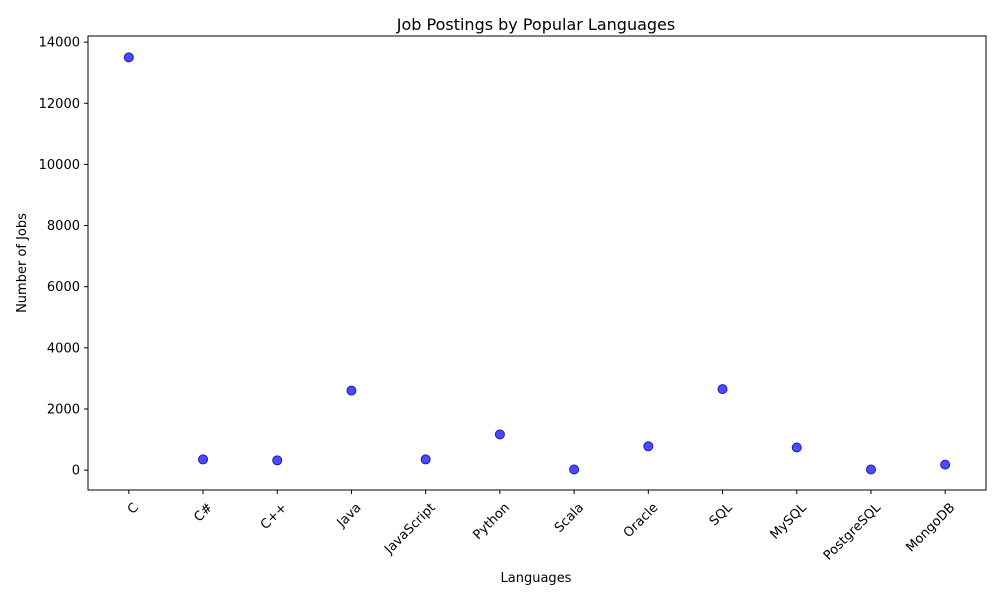 The image size is (1000, 600). What do you see at coordinates (133, 508) in the screenshot?
I see `x-tick-label: C` at bounding box center [133, 508].